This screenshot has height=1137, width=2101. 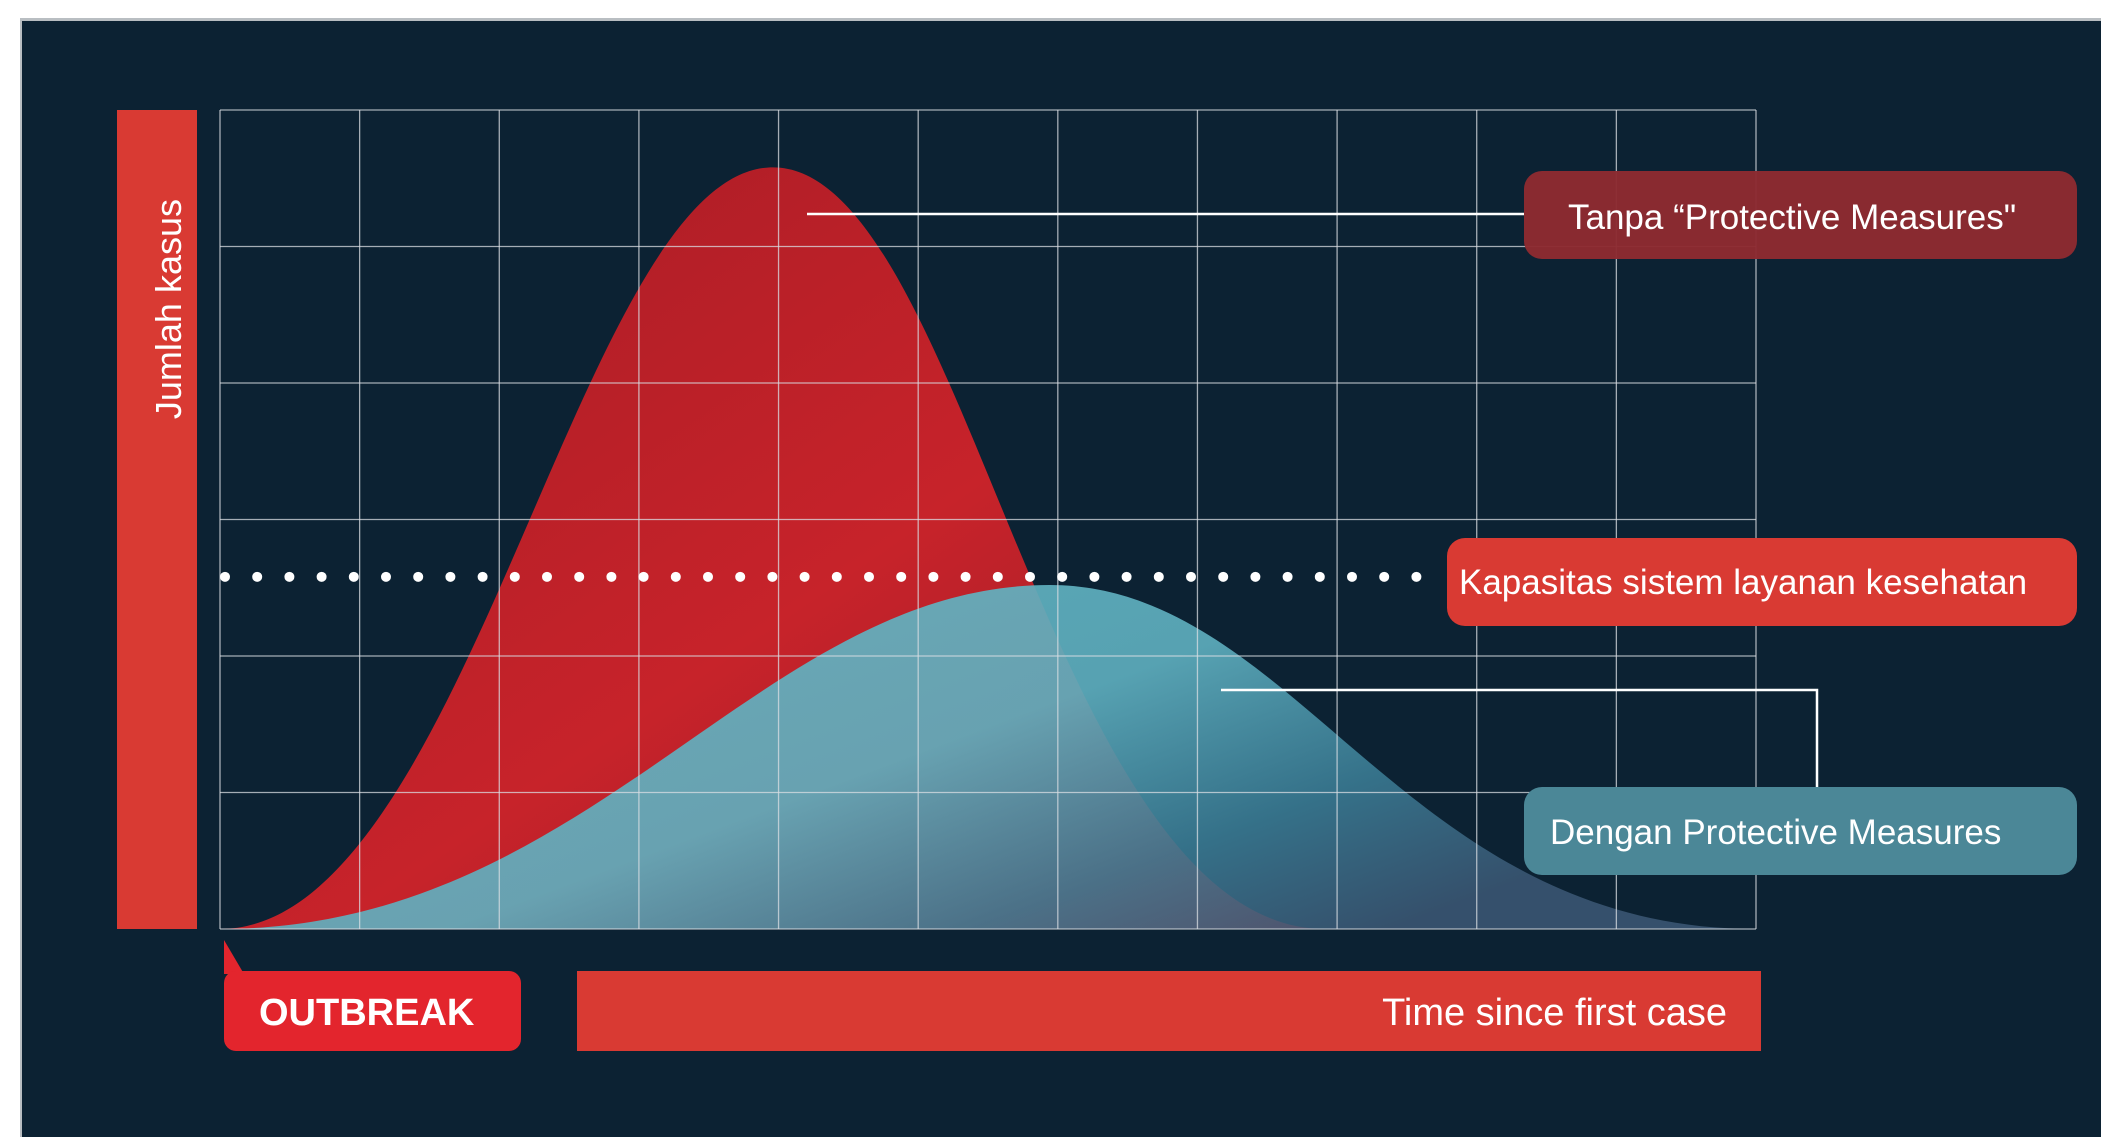 What do you see at coordinates (157, 519) in the screenshot?
I see `y-axis-label-bar` at bounding box center [157, 519].